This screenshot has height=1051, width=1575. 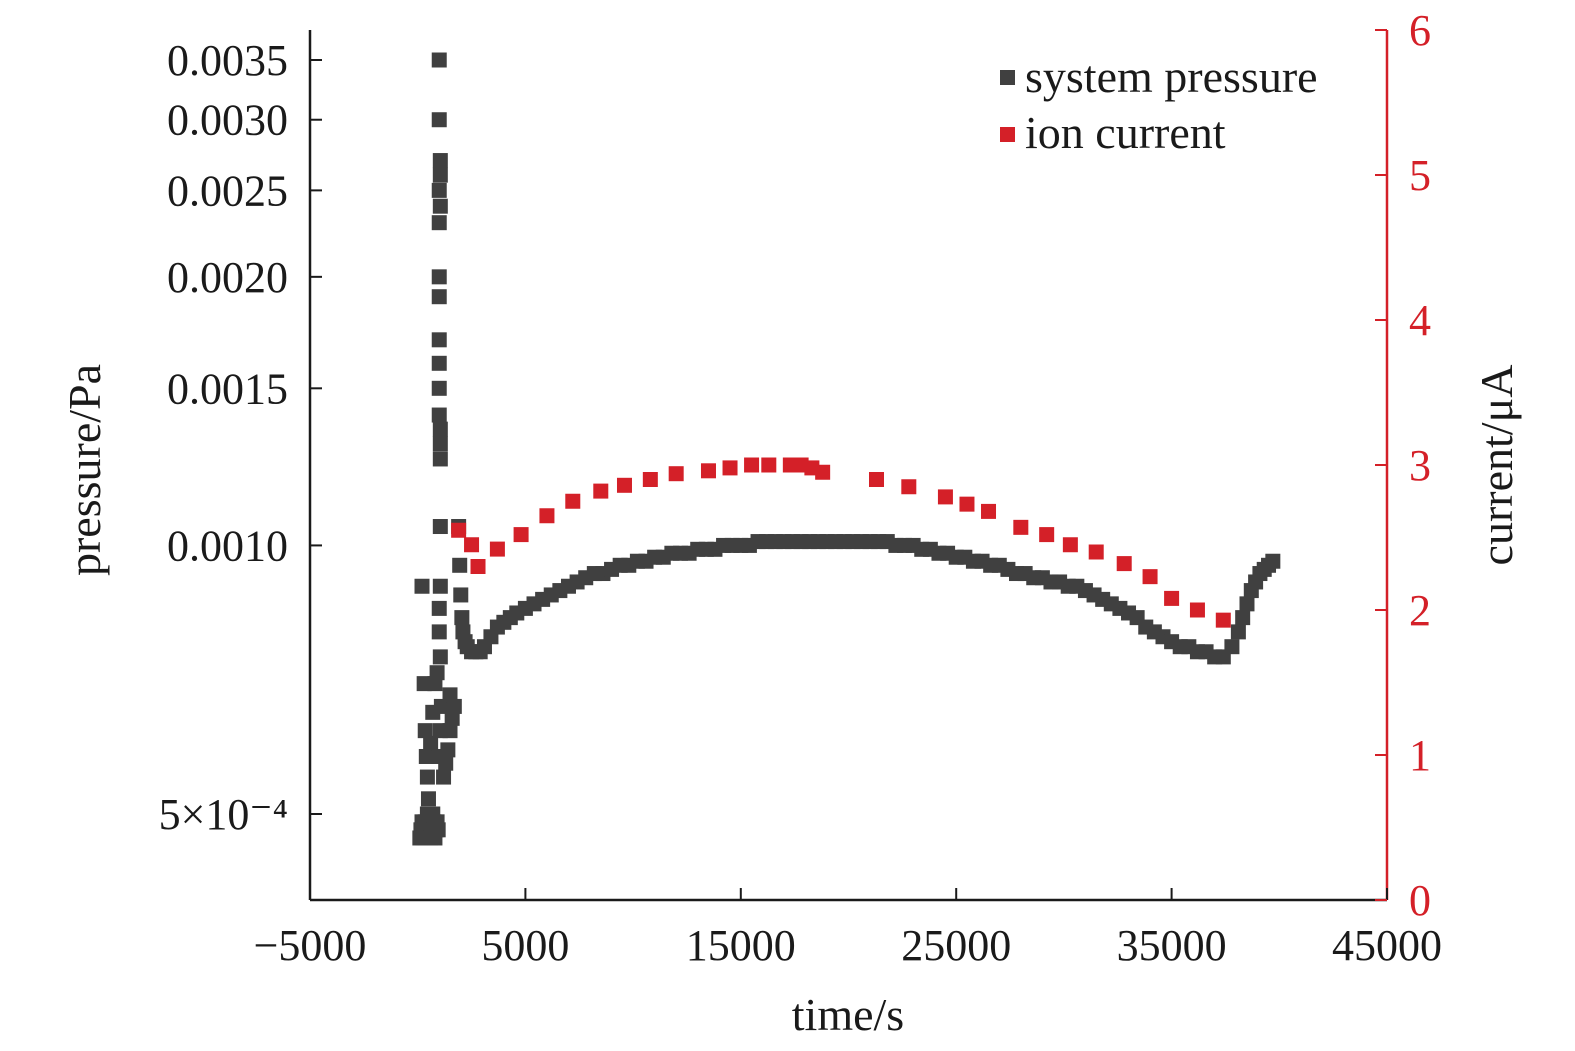 I want to click on y-right-tick-label: 2, so click(x=1420, y=610).